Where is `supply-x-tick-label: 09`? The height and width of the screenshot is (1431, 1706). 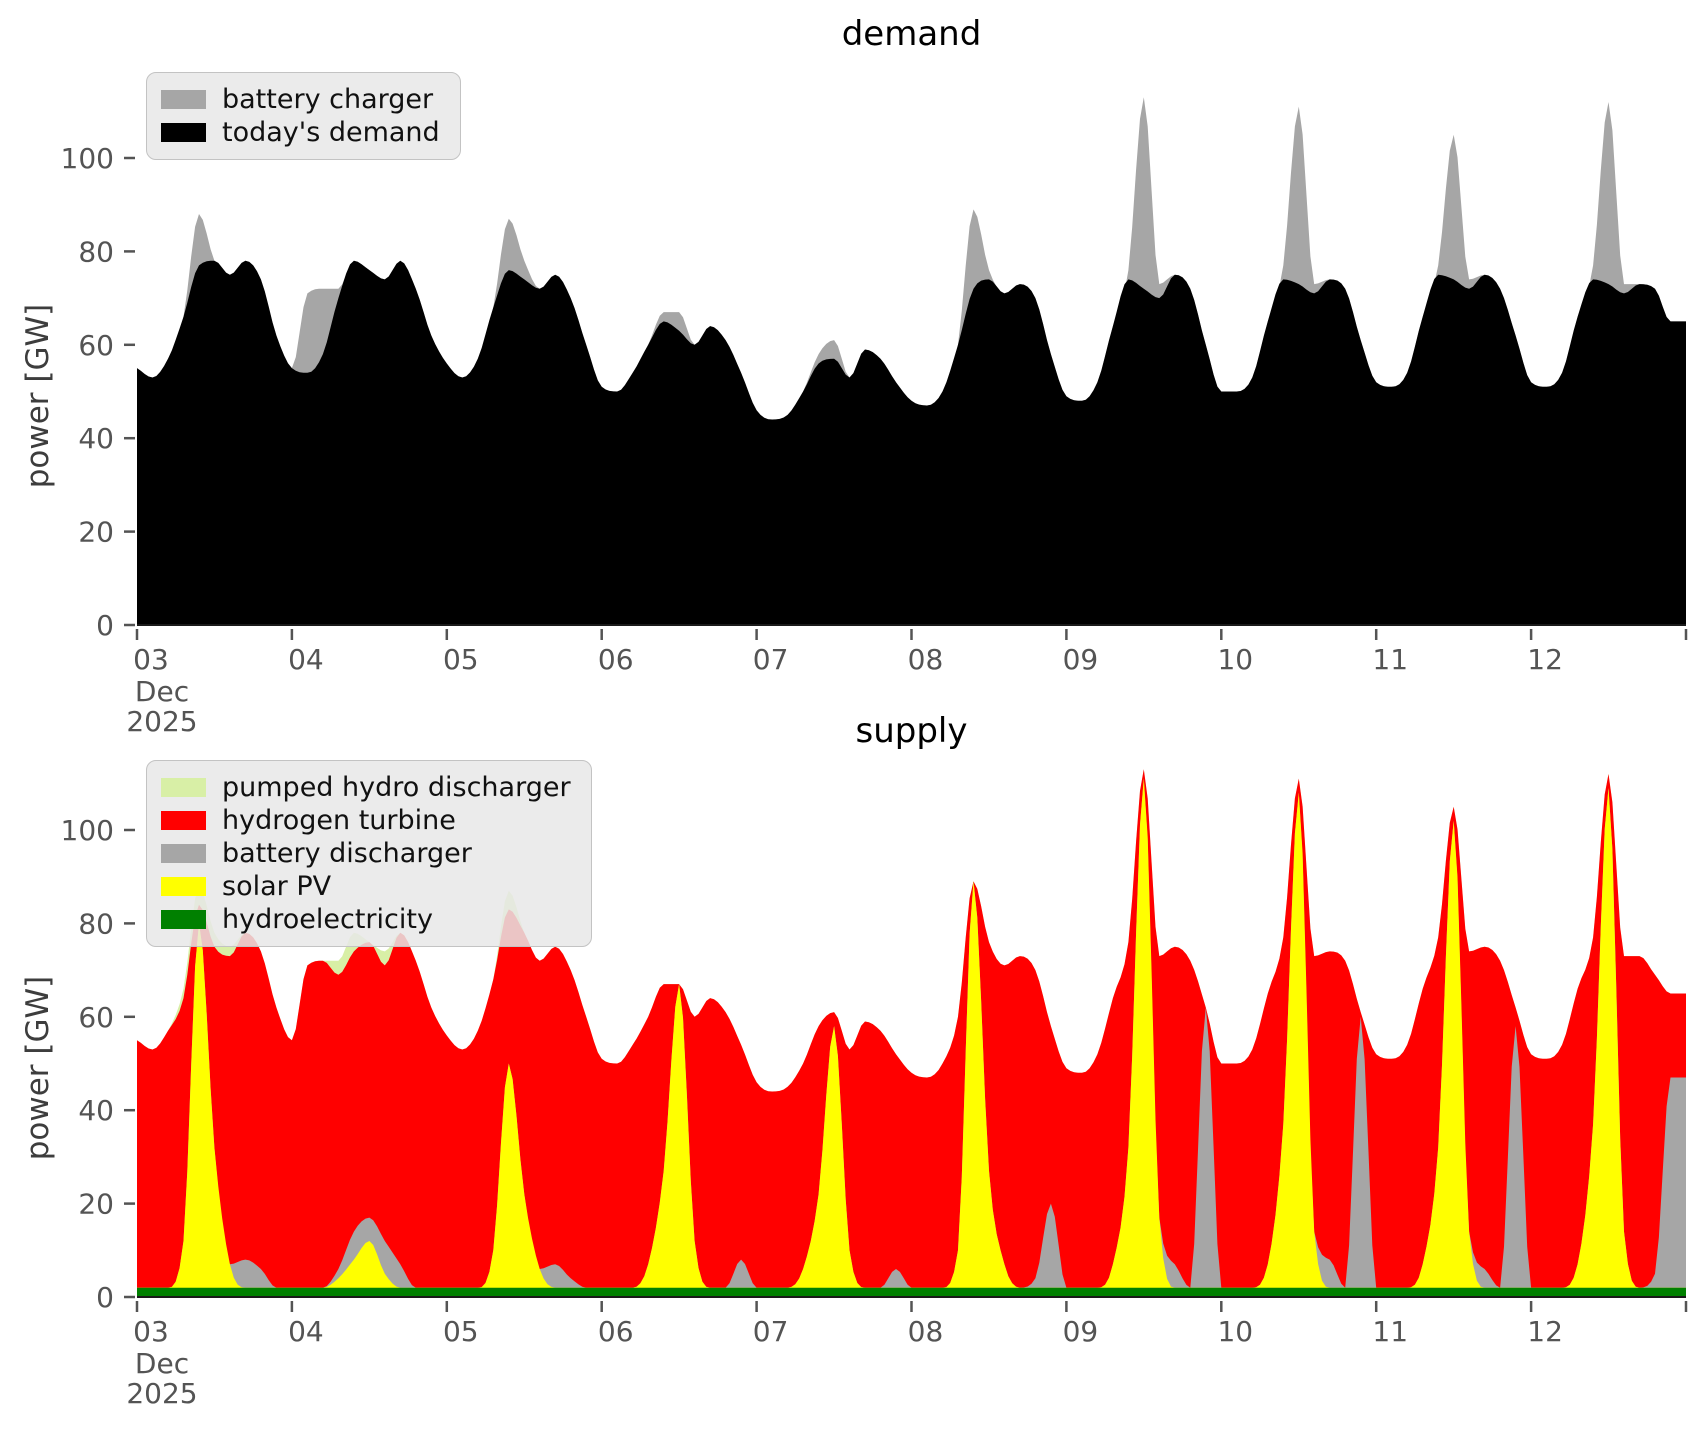
supply-x-tick-label: 09 is located at coordinates (1081, 1331).